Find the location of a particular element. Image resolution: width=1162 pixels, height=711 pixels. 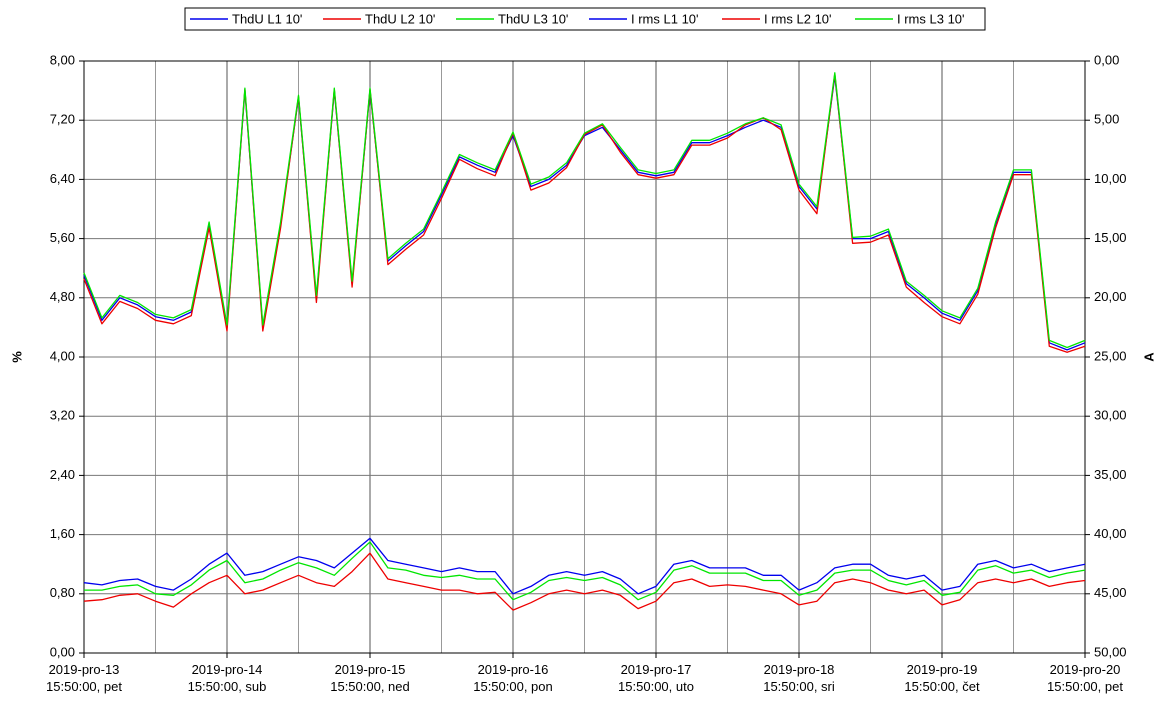

y-axis-label: % is located at coordinates (16, 357).